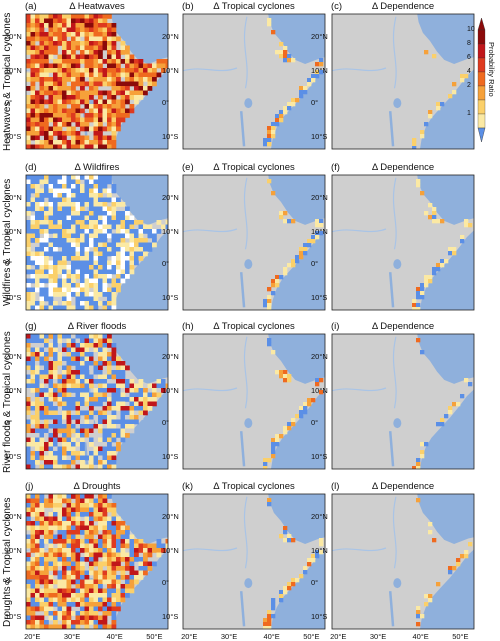 Image resolution: width=500 pixels, height=641 pixels. What do you see at coordinates (471, 29) in the screenshot?
I see `colorbar-tick: 10` at bounding box center [471, 29].